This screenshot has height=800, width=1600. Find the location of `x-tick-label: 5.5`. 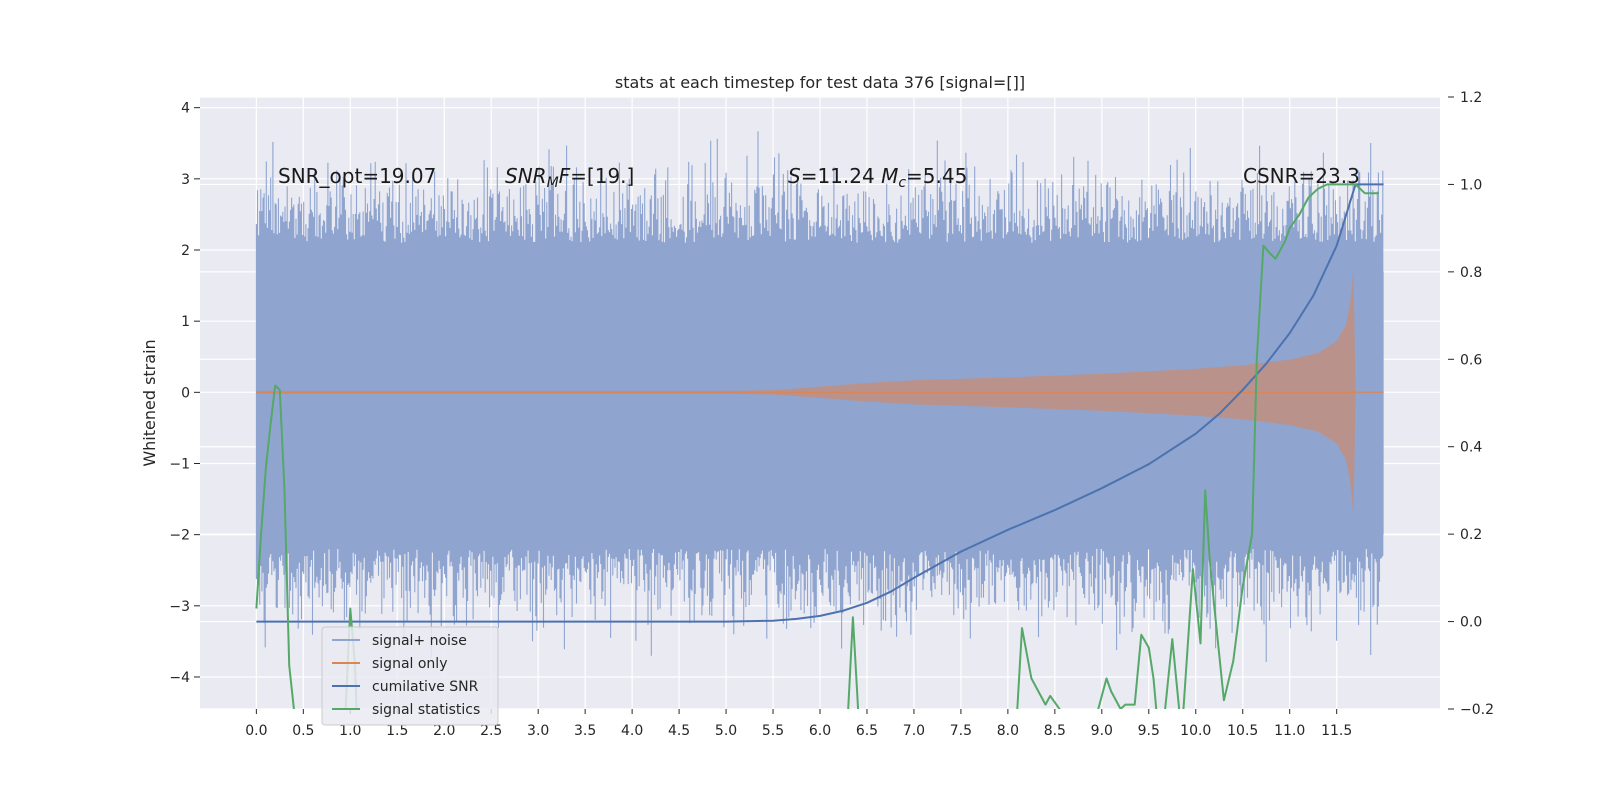

x-tick-label: 5.5 is located at coordinates (773, 731).